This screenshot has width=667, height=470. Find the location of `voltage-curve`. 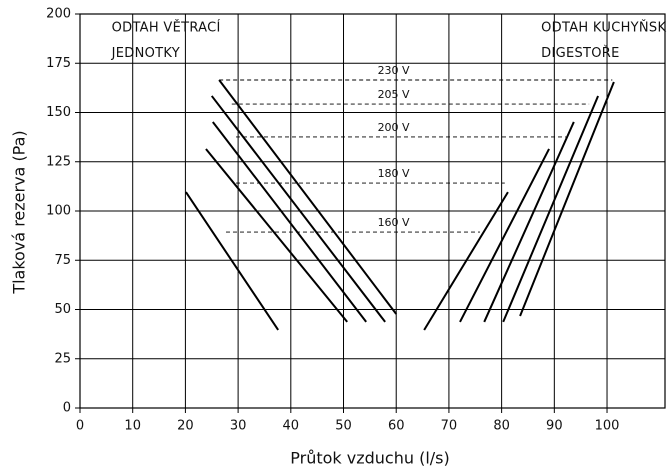

voltage-curve is located at coordinates (347, 261).